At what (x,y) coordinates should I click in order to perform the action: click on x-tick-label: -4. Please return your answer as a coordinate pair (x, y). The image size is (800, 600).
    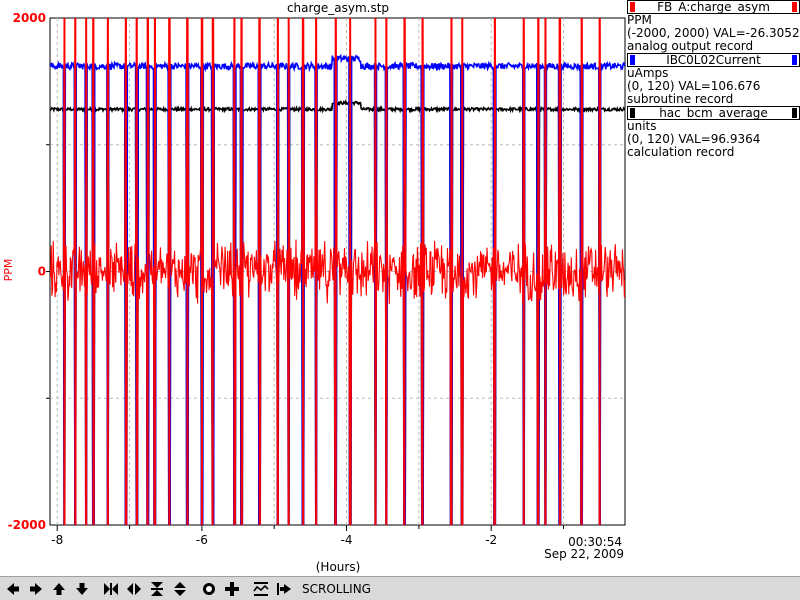
    Looking at the image, I should click on (347, 540).